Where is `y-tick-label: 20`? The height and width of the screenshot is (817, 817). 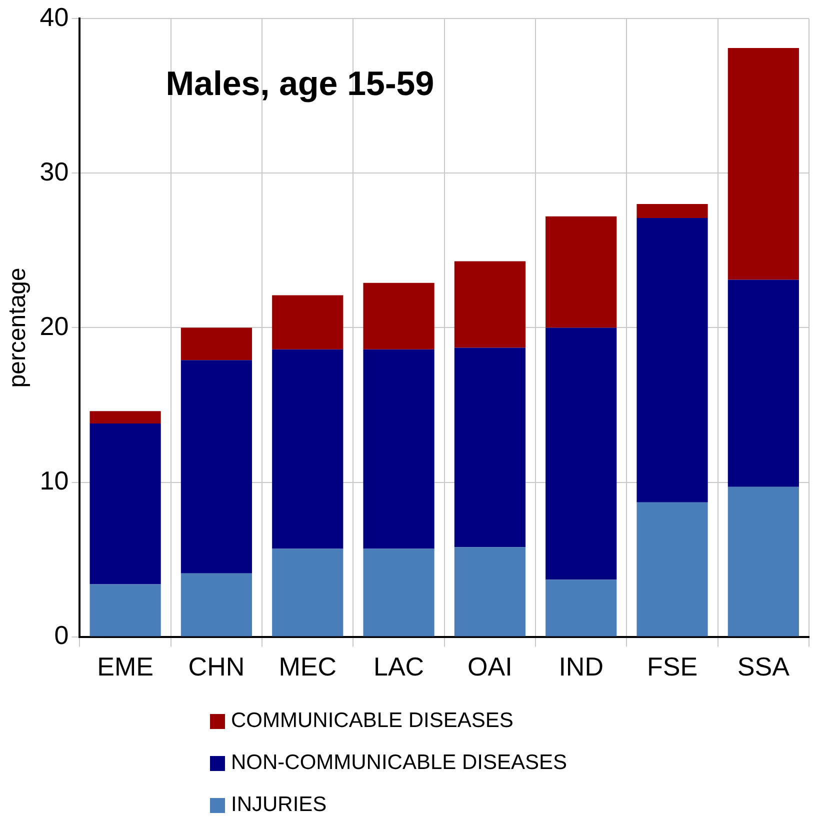
y-tick-label: 20 is located at coordinates (54, 325).